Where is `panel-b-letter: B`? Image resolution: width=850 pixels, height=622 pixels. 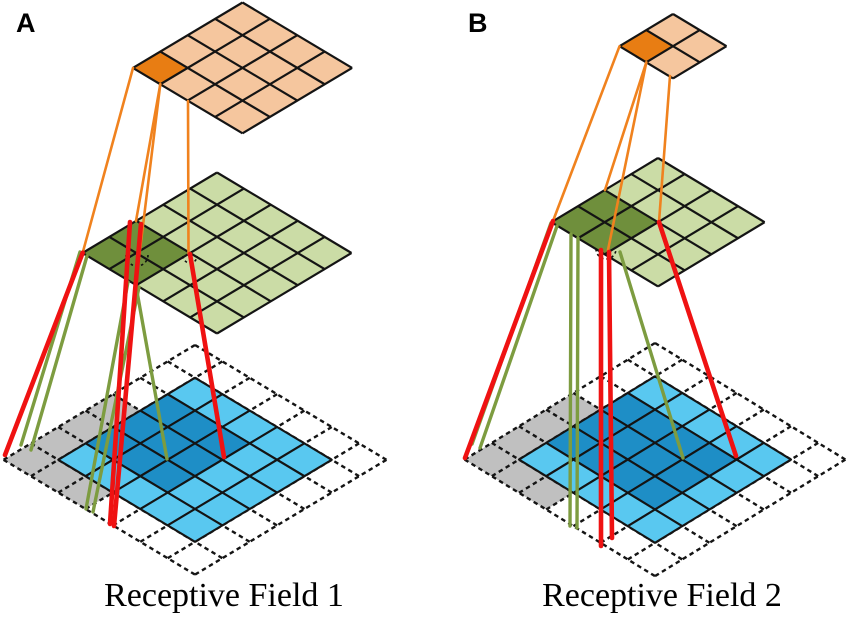 panel-b-letter: B is located at coordinates (478, 23).